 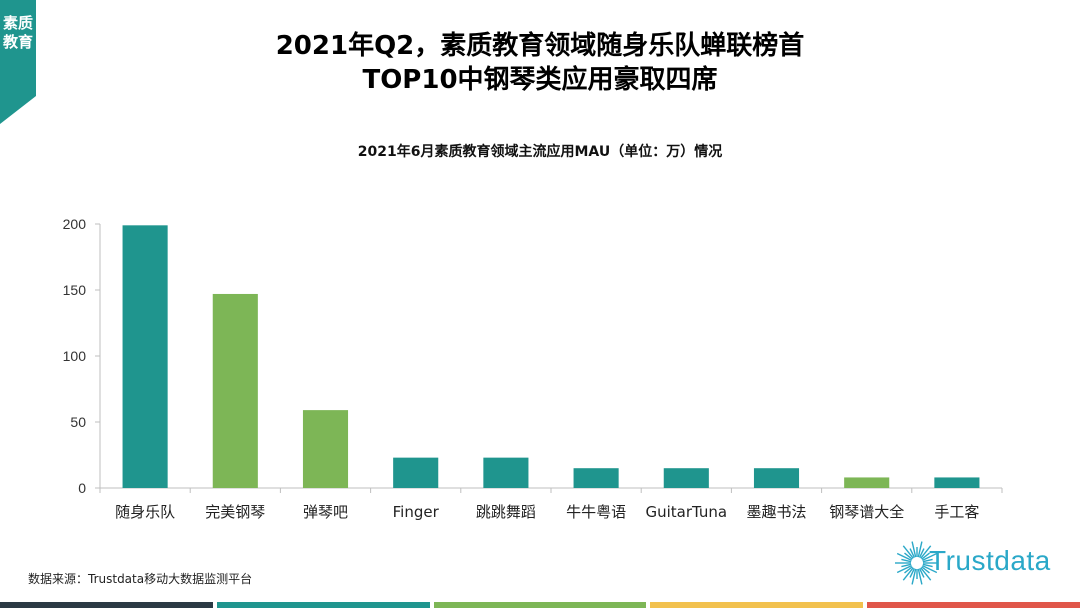 What do you see at coordinates (82, 488) in the screenshot?
I see `y-tick-label: 0` at bounding box center [82, 488].